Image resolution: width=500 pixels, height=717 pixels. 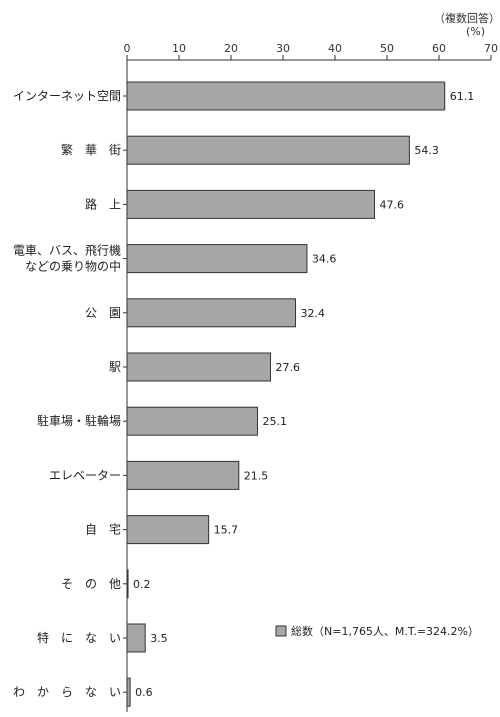 What do you see at coordinates (85, 475) in the screenshot?
I see `category-label: エレベーター` at bounding box center [85, 475].